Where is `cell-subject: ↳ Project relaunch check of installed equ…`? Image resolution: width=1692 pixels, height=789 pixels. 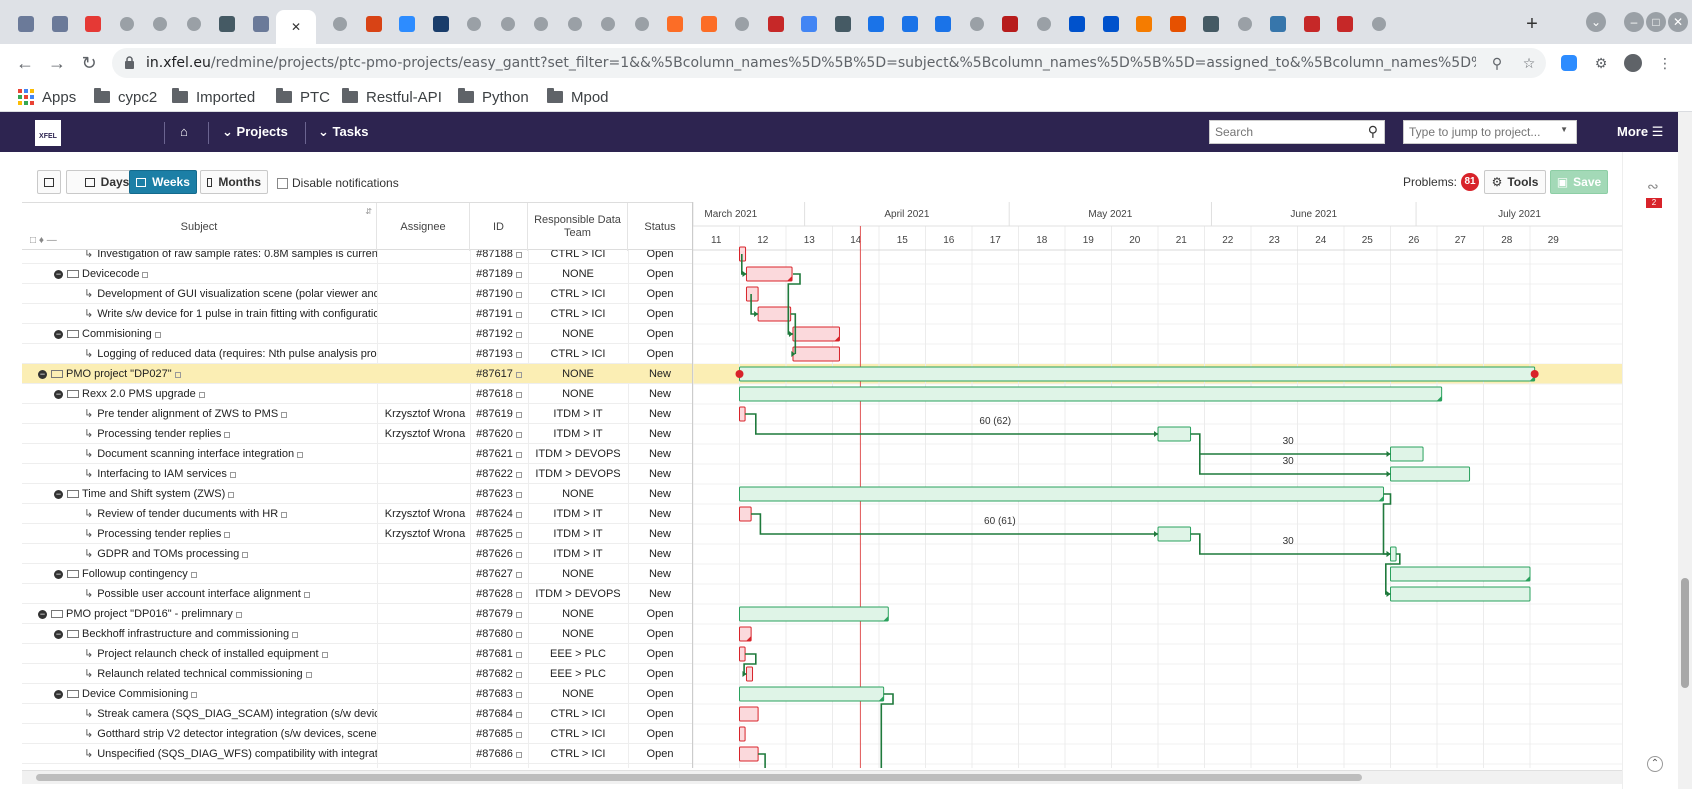 cell-subject: ↳ Project relaunch check of installed equ… is located at coordinates (199, 654).